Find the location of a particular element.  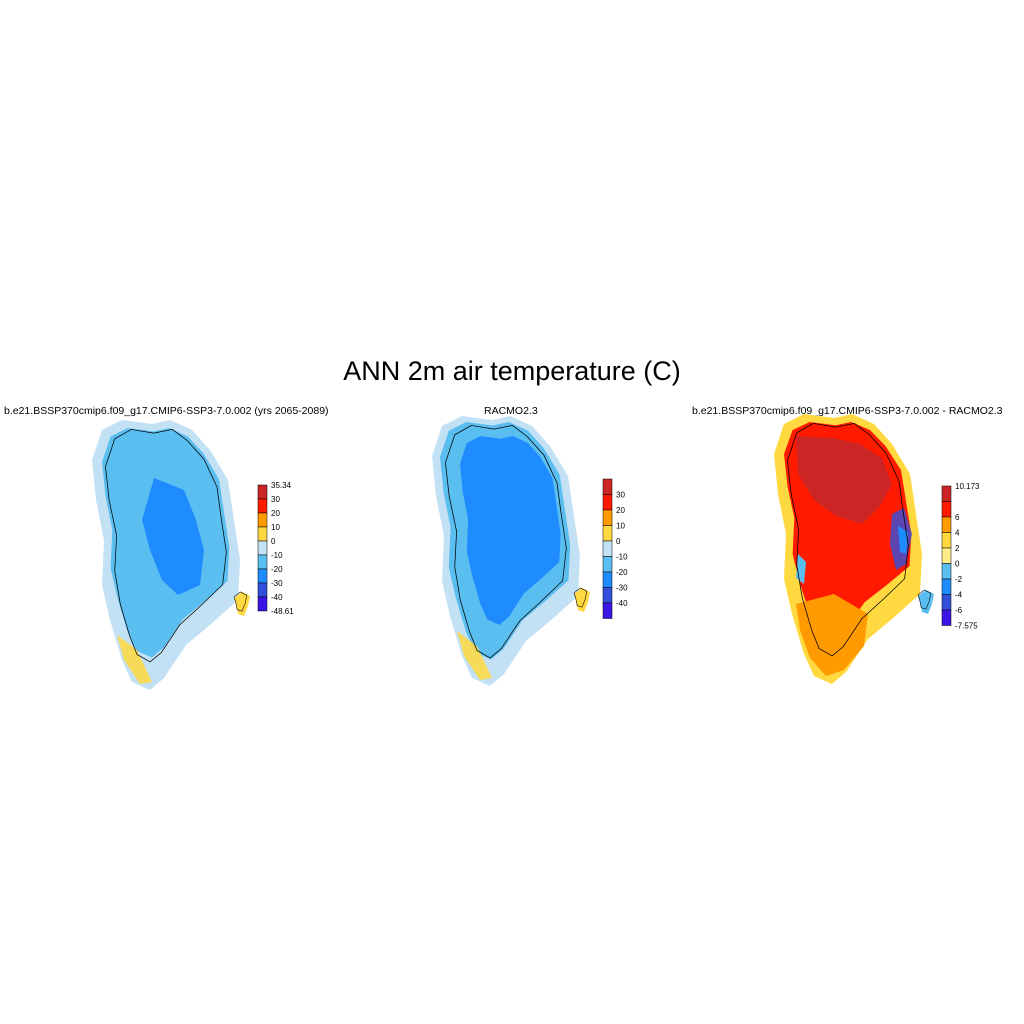

figure-title: ANN 2m air temperature (C) is located at coordinates (512, 371).